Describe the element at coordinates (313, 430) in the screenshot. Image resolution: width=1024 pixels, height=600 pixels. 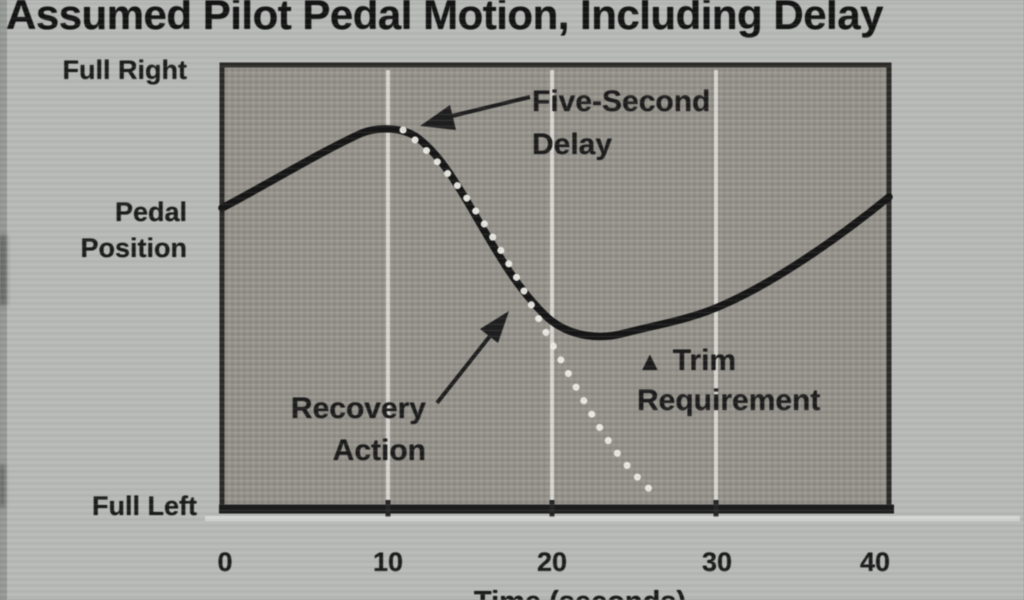
I see `annotation-recovery-action: Recovery Action` at that location.